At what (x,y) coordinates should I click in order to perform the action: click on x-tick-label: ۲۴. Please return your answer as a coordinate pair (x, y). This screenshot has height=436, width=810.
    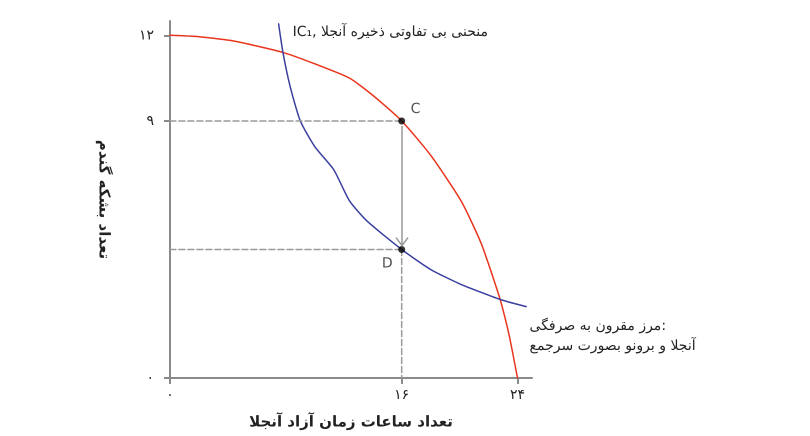
    Looking at the image, I should click on (518, 395).